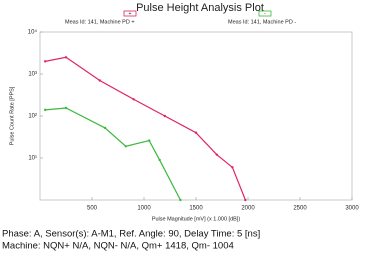 Image resolution: width=369 pixels, height=254 pixels. I want to click on legend-marker: +, so click(130, 14).